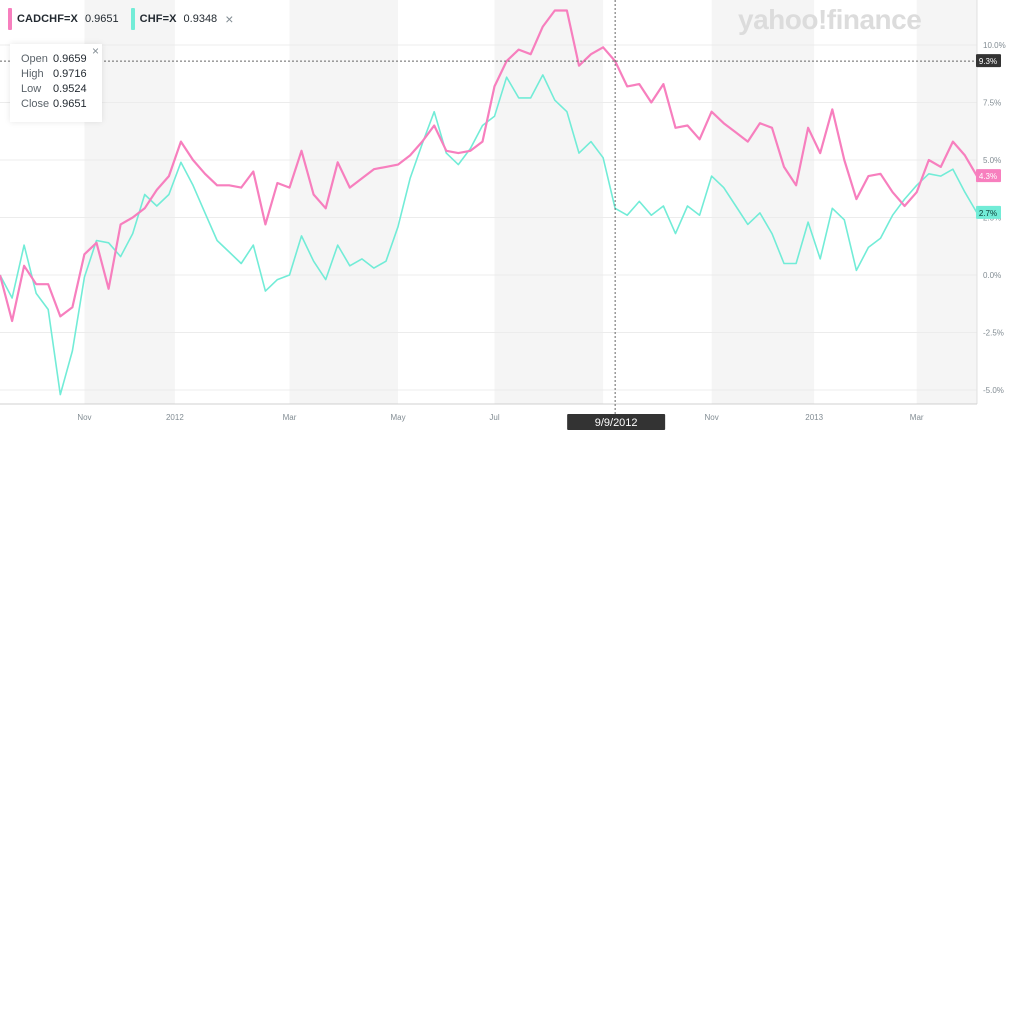 The image size is (1024, 1024). I want to click on y-tick-label: -2.5%, so click(993, 333).